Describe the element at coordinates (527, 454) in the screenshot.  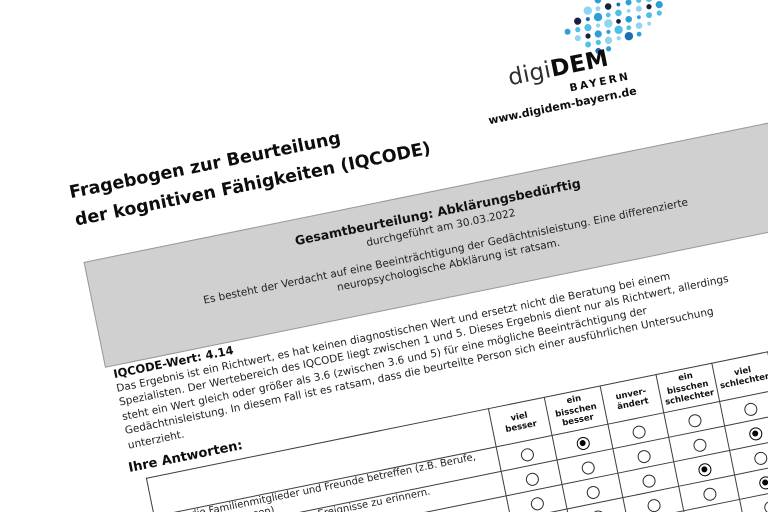
I see `radio-row1-option0` at that location.